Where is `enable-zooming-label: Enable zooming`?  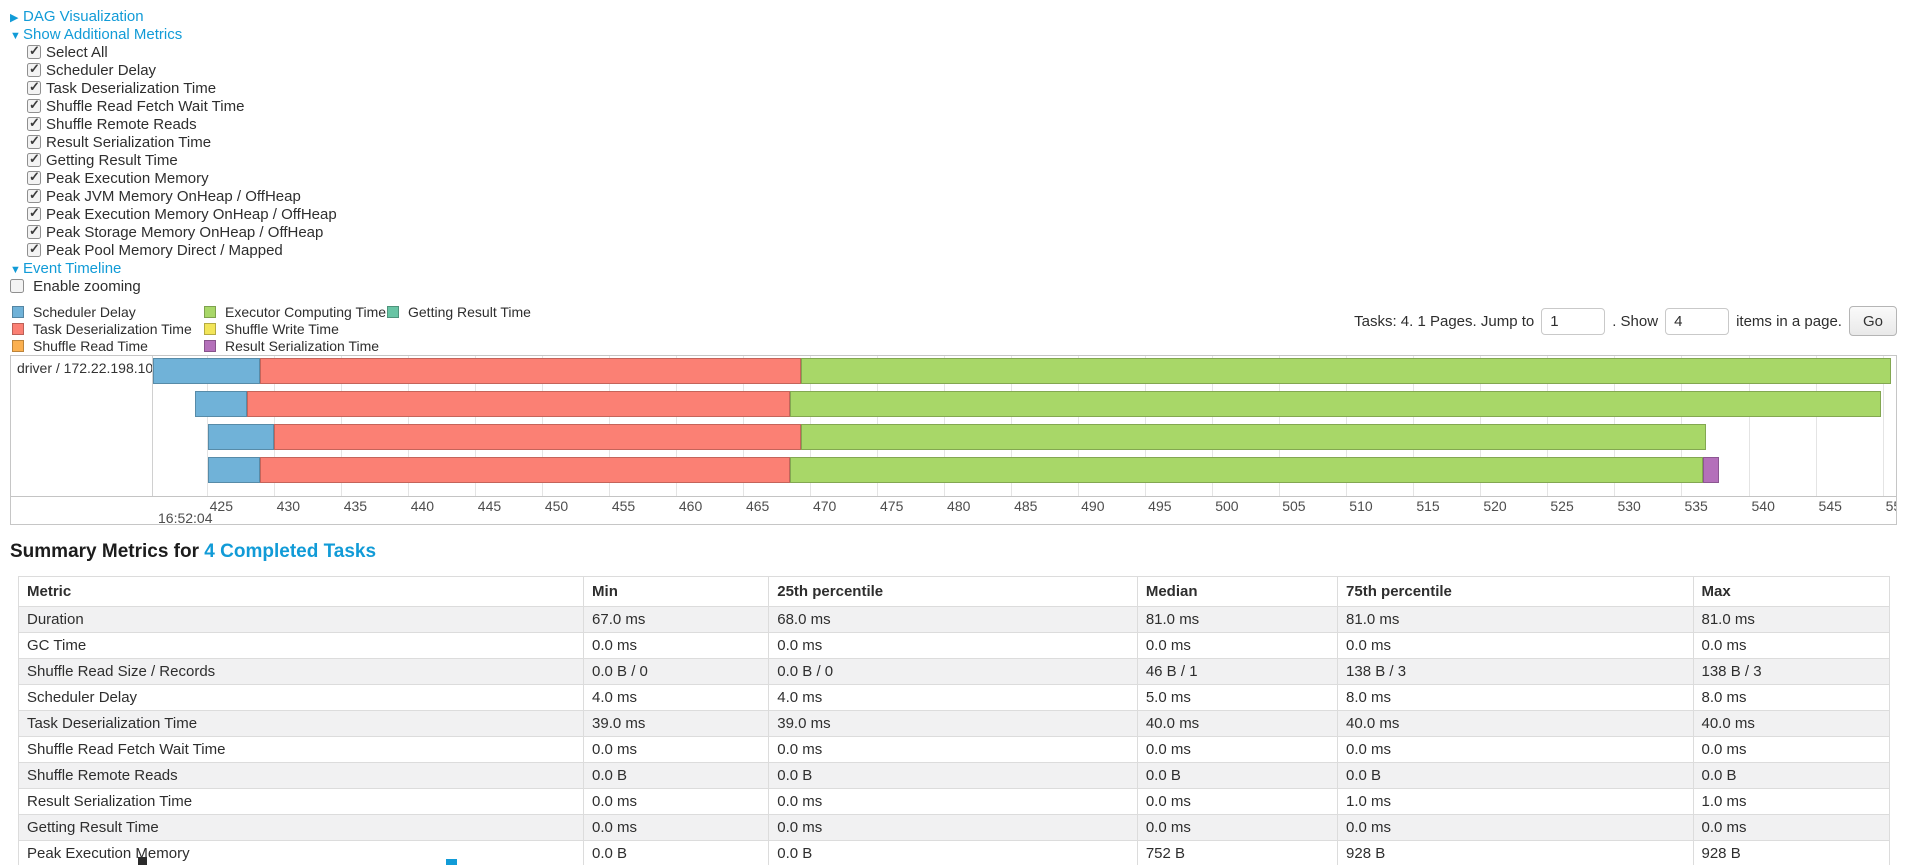 enable-zooming-label: Enable zooming is located at coordinates (87, 286).